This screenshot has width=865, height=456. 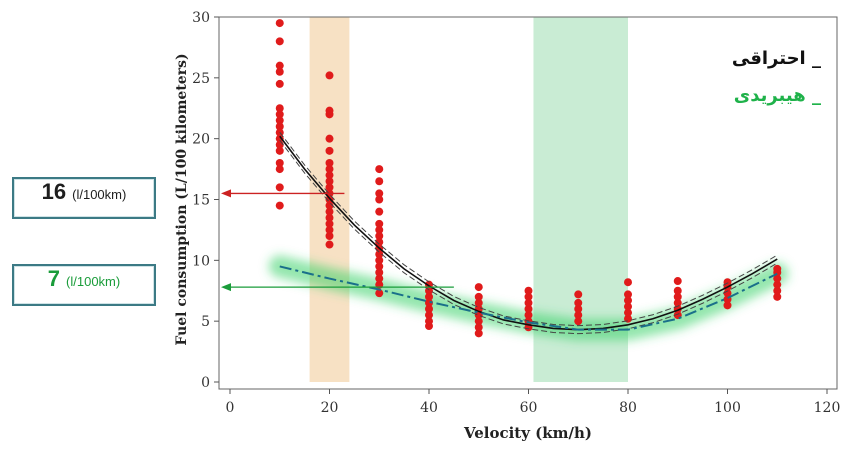 I want to click on y-tick-label: 20, so click(x=201, y=140).